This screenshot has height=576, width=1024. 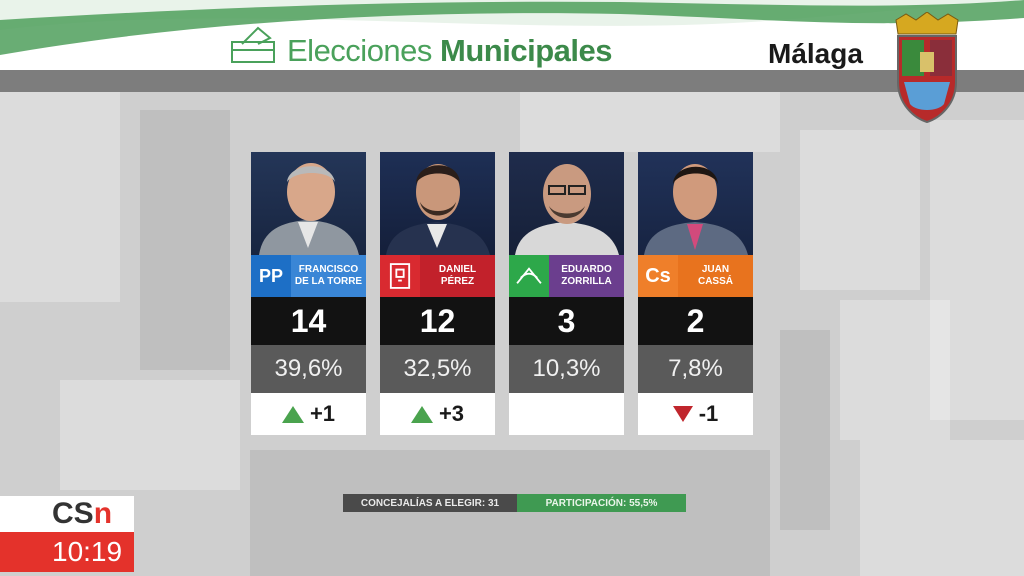 I want to click on page-title: Elecciones Municipales, so click(x=449, y=51).